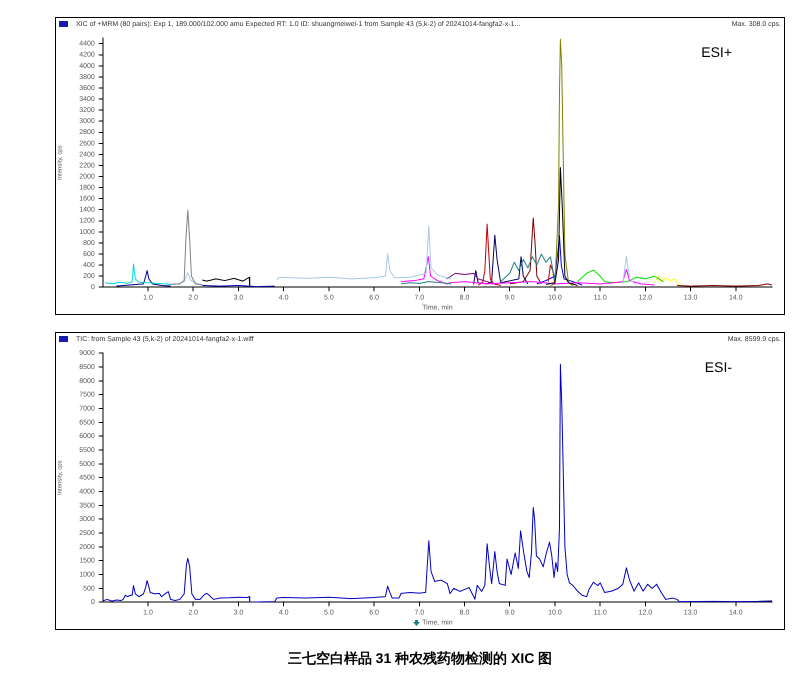 The height and width of the screenshot is (681, 800). Describe the element at coordinates (420, 659) in the screenshot. I see `text: 三七空白样品 31 种农残药物检测的 XIC 图` at that location.